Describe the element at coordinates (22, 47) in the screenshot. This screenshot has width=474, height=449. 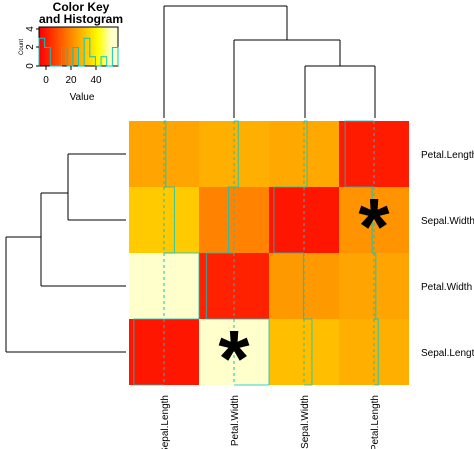
I see `color-key-ylabel: Count` at that location.